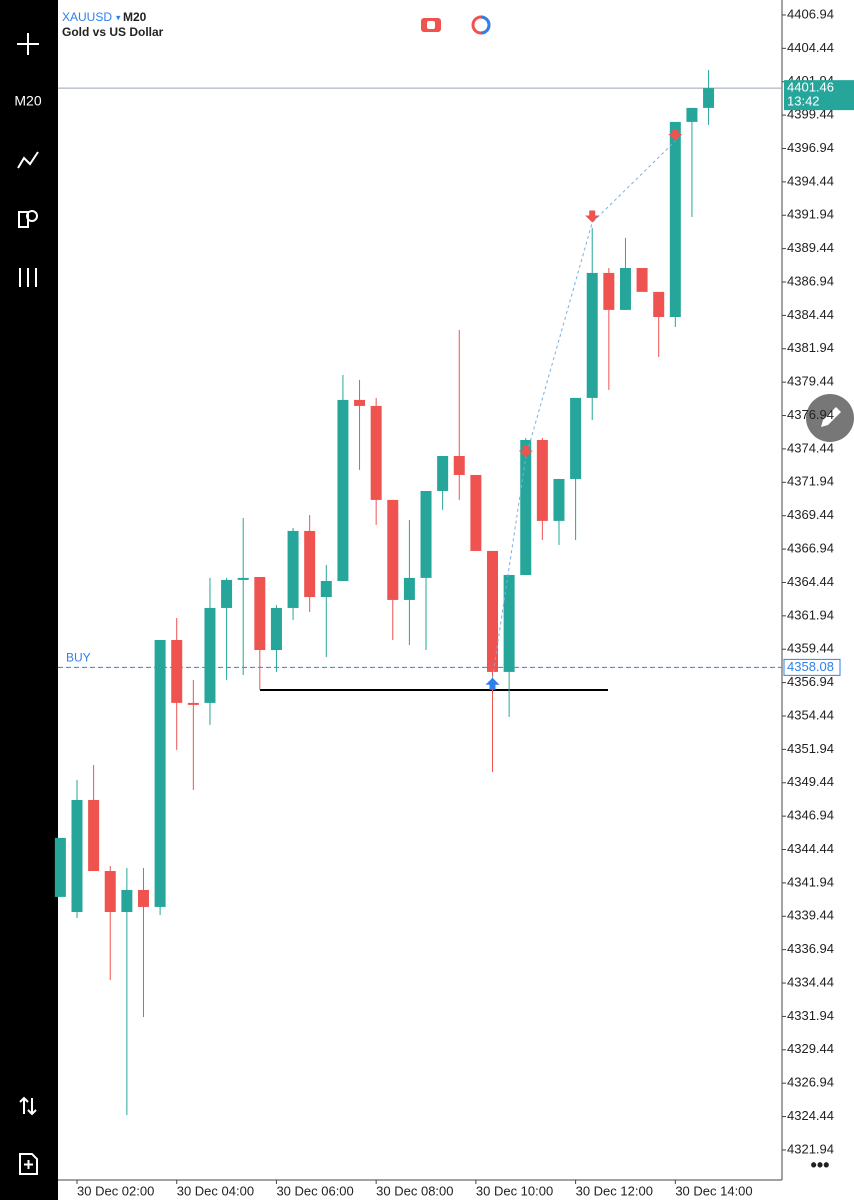  What do you see at coordinates (810, 147) in the screenshot?
I see `y-tick-label: 4396.94` at bounding box center [810, 147].